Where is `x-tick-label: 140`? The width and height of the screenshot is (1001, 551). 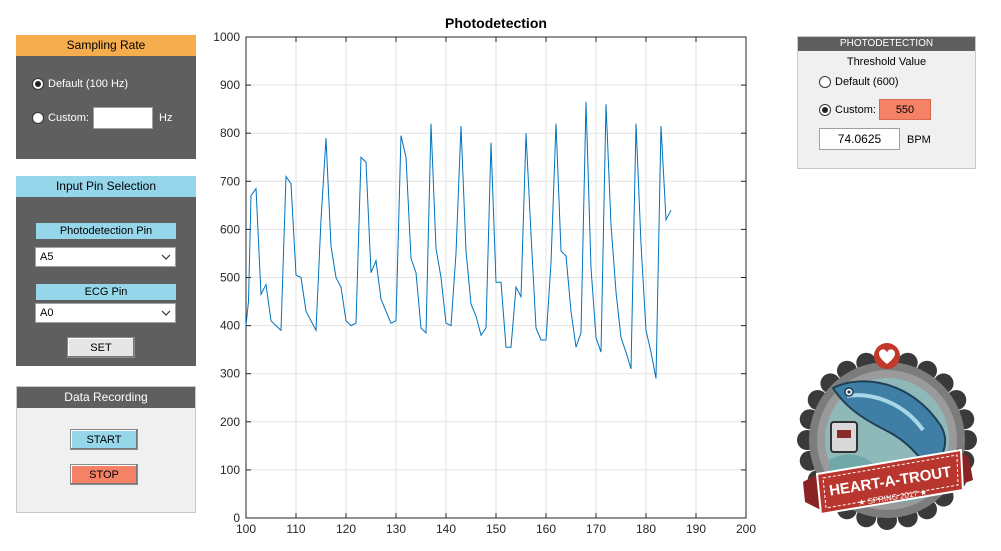 x-tick-label: 140 is located at coordinates (446, 529).